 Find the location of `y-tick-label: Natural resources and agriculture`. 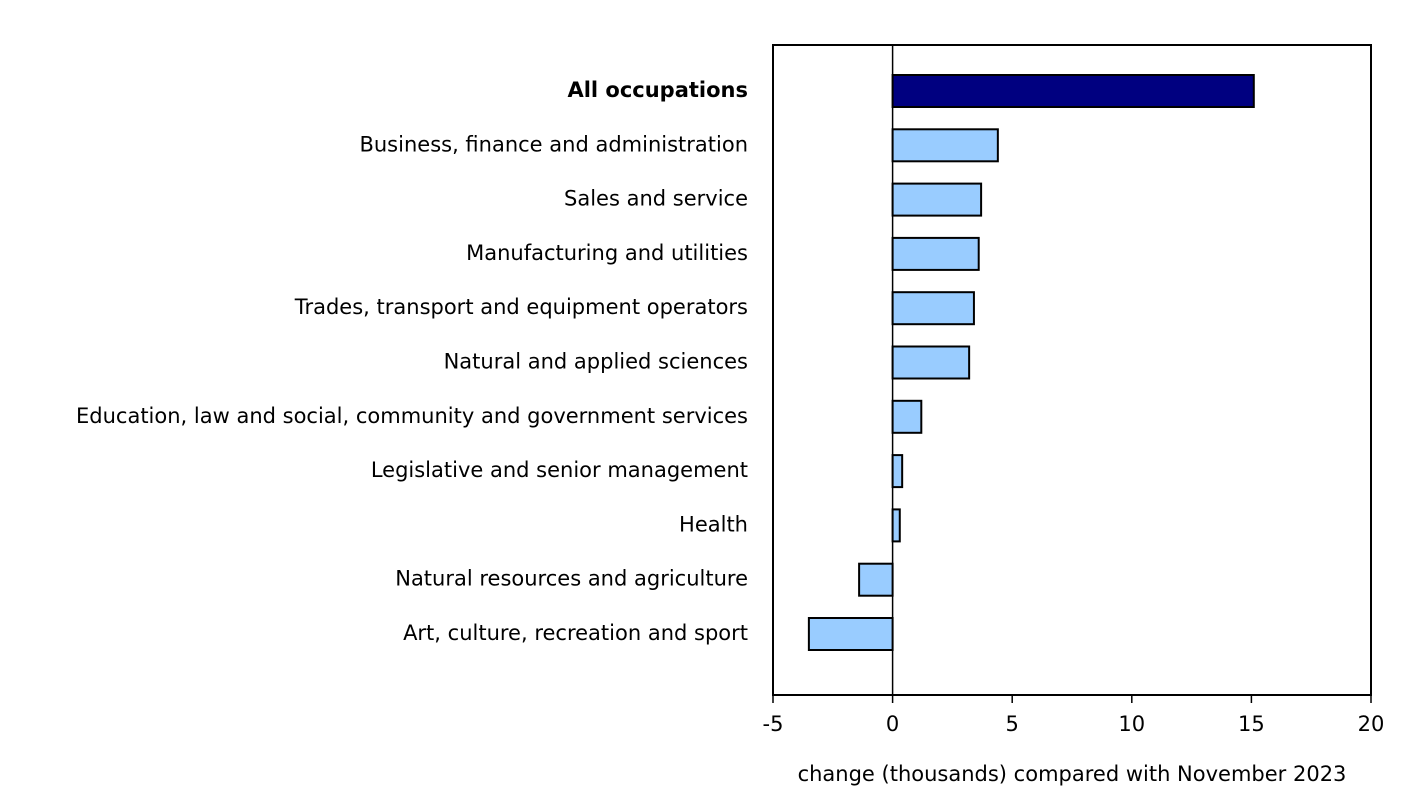

y-tick-label: Natural resources and agriculture is located at coordinates (571, 579).